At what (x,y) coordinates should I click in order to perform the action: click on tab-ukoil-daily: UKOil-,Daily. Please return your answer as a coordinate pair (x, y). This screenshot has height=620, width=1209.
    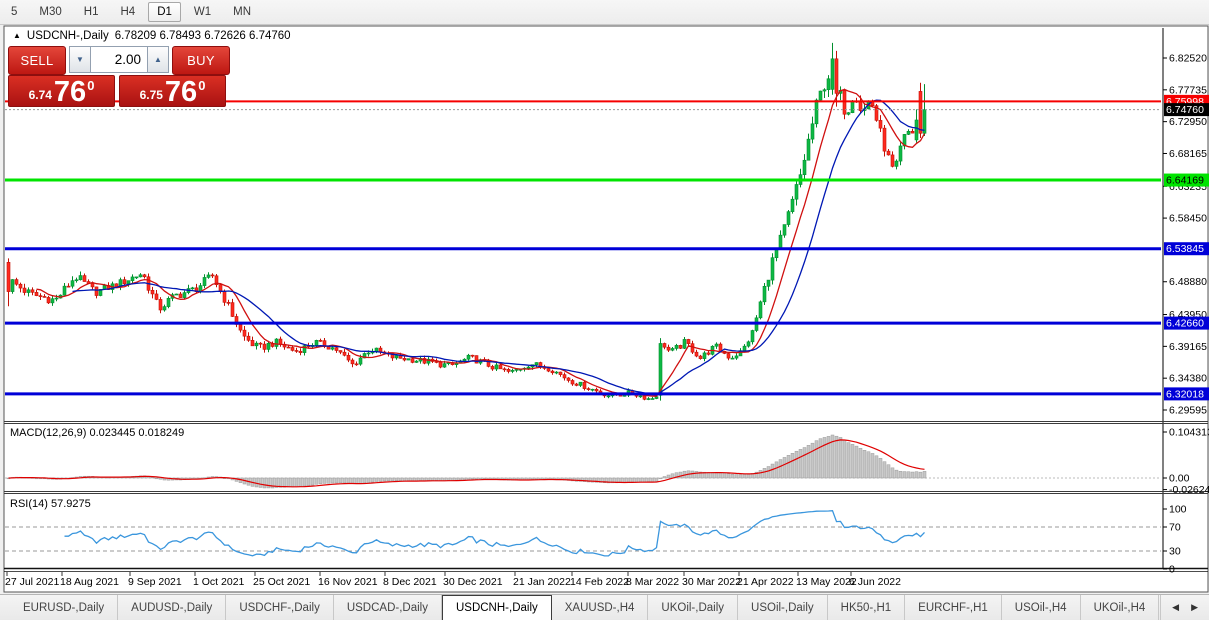
    Looking at the image, I should click on (693, 607).